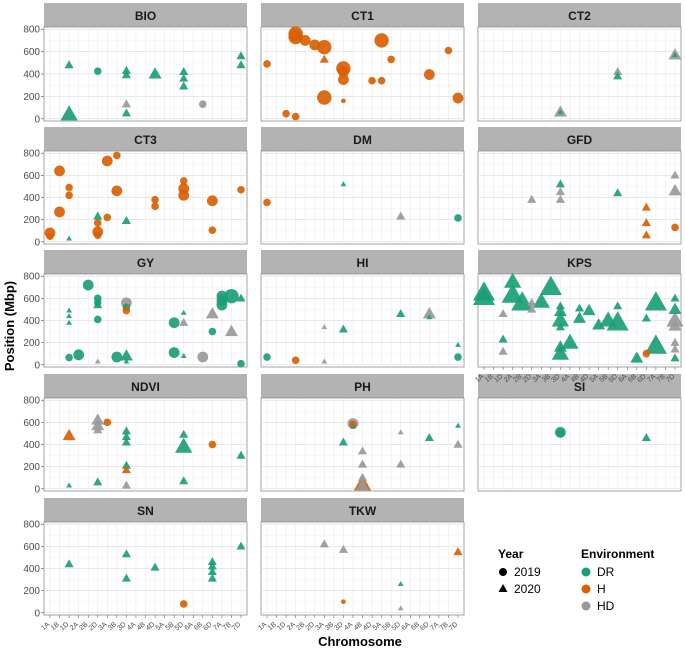 This screenshot has height=650, width=685. I want to click on panel-hi: HI, so click(362, 309).